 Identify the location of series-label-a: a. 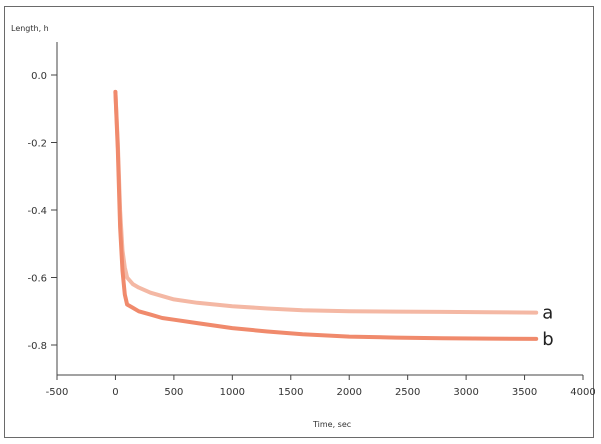
(547, 313).